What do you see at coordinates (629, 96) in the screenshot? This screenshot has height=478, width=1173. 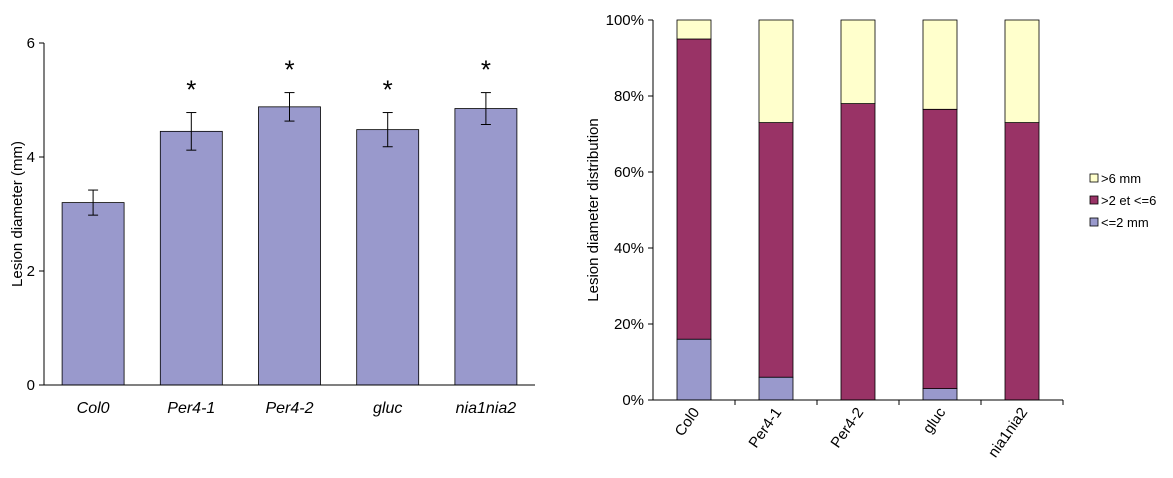 I see `chart2-ytick-label: 80%` at bounding box center [629, 96].